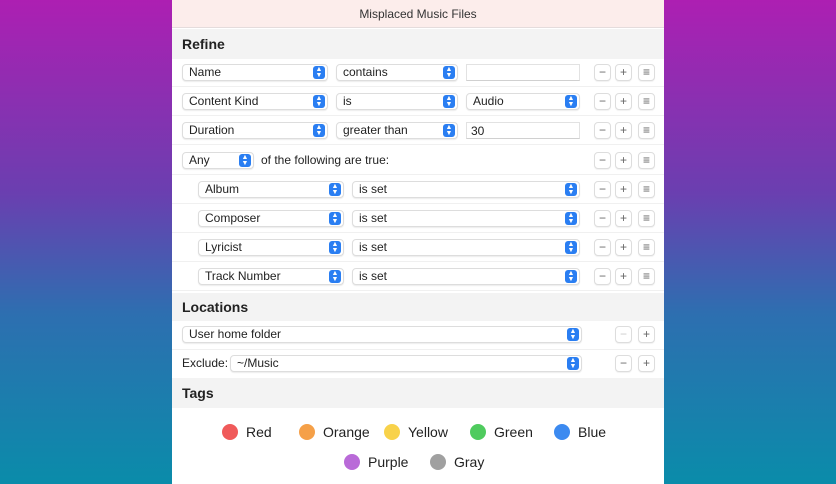  Describe the element at coordinates (223, 247) in the screenshot. I see `sub-attribute-popup-value: Lyricist` at that location.